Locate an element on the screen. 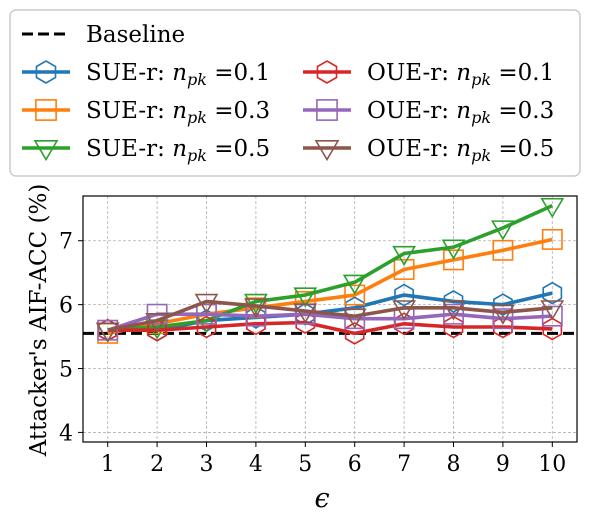 The height and width of the screenshot is (524, 591). x-tick-label: 8 is located at coordinates (454, 464).